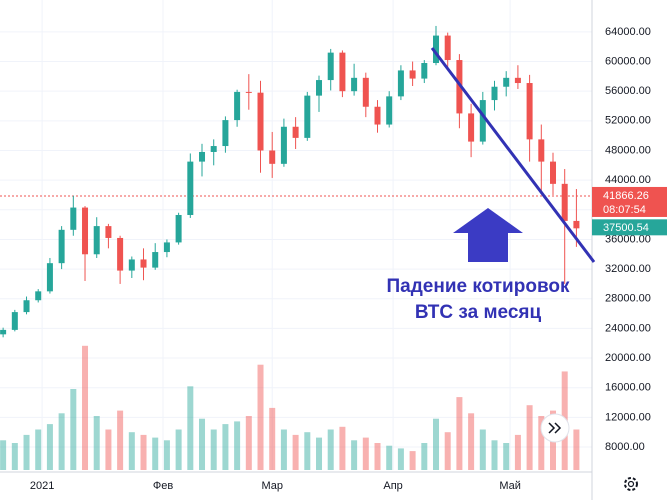 Image resolution: width=667 pixels, height=500 pixels. What do you see at coordinates (626, 196) in the screenshot?
I see `price-tag-label: 41866.26` at bounding box center [626, 196].